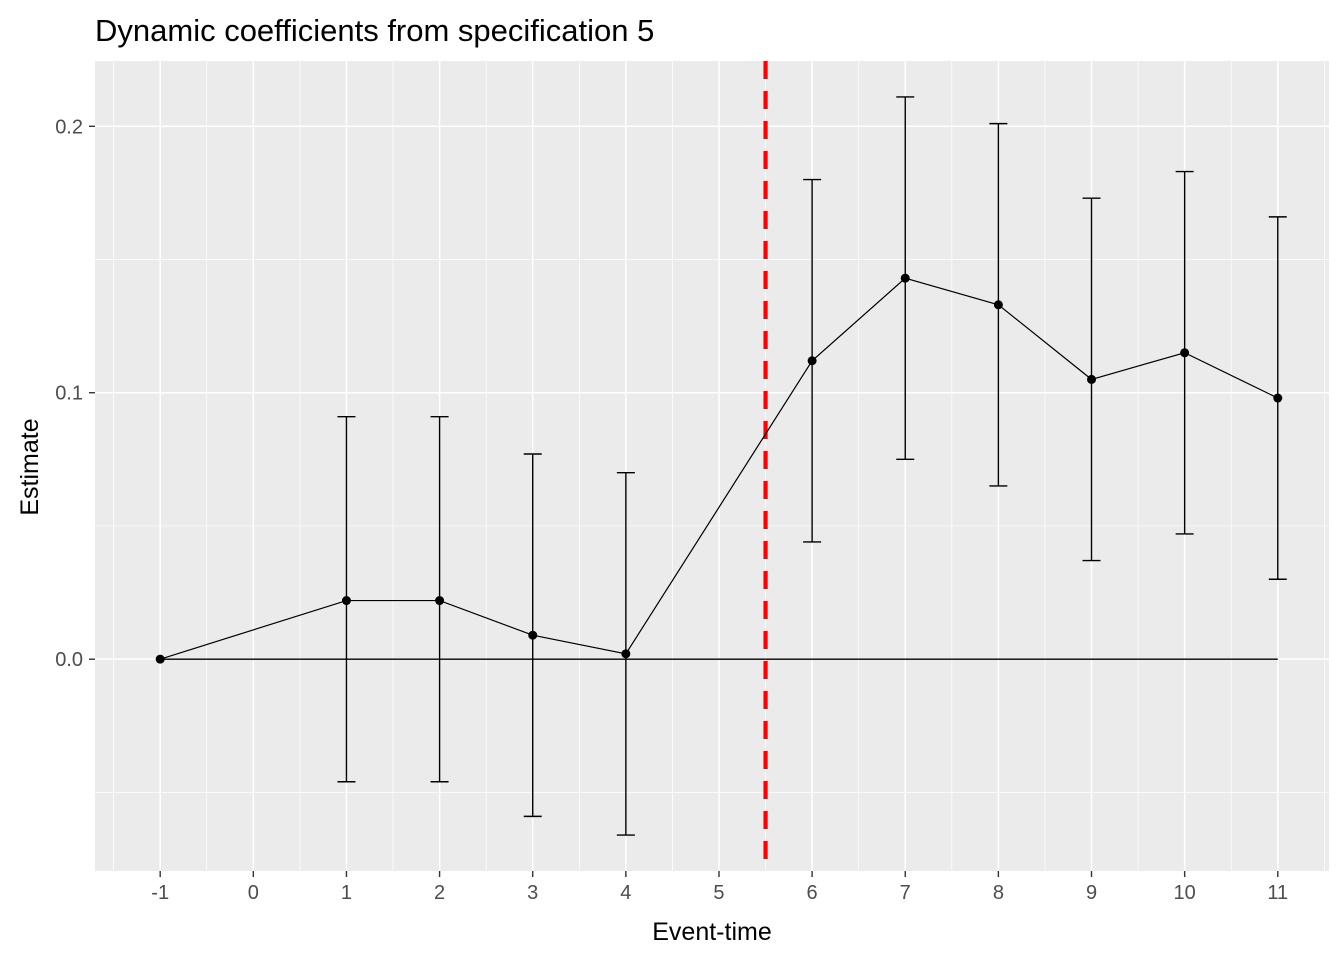  Describe the element at coordinates (69, 660) in the screenshot. I see `y-tick-label: 0.0` at that location.